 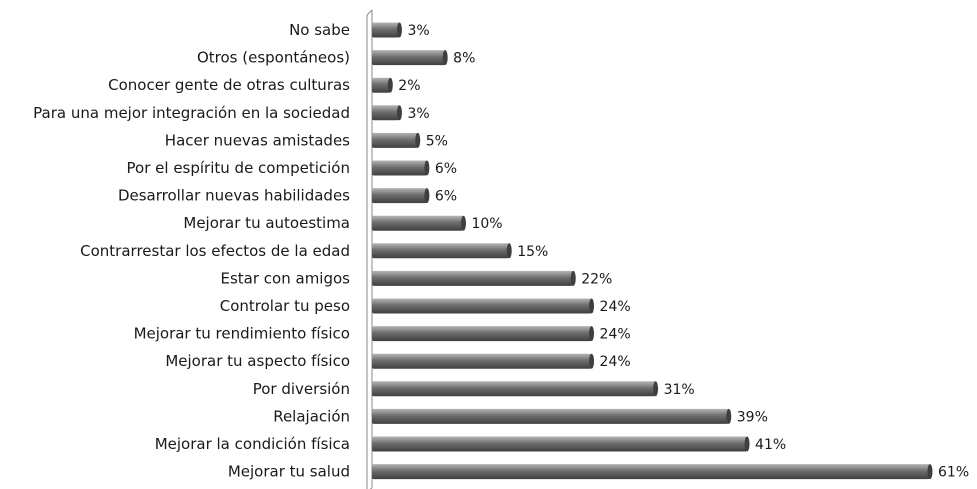 What do you see at coordinates (238, 168) in the screenshot?
I see `category-label: Por el espíritu de competición` at bounding box center [238, 168].